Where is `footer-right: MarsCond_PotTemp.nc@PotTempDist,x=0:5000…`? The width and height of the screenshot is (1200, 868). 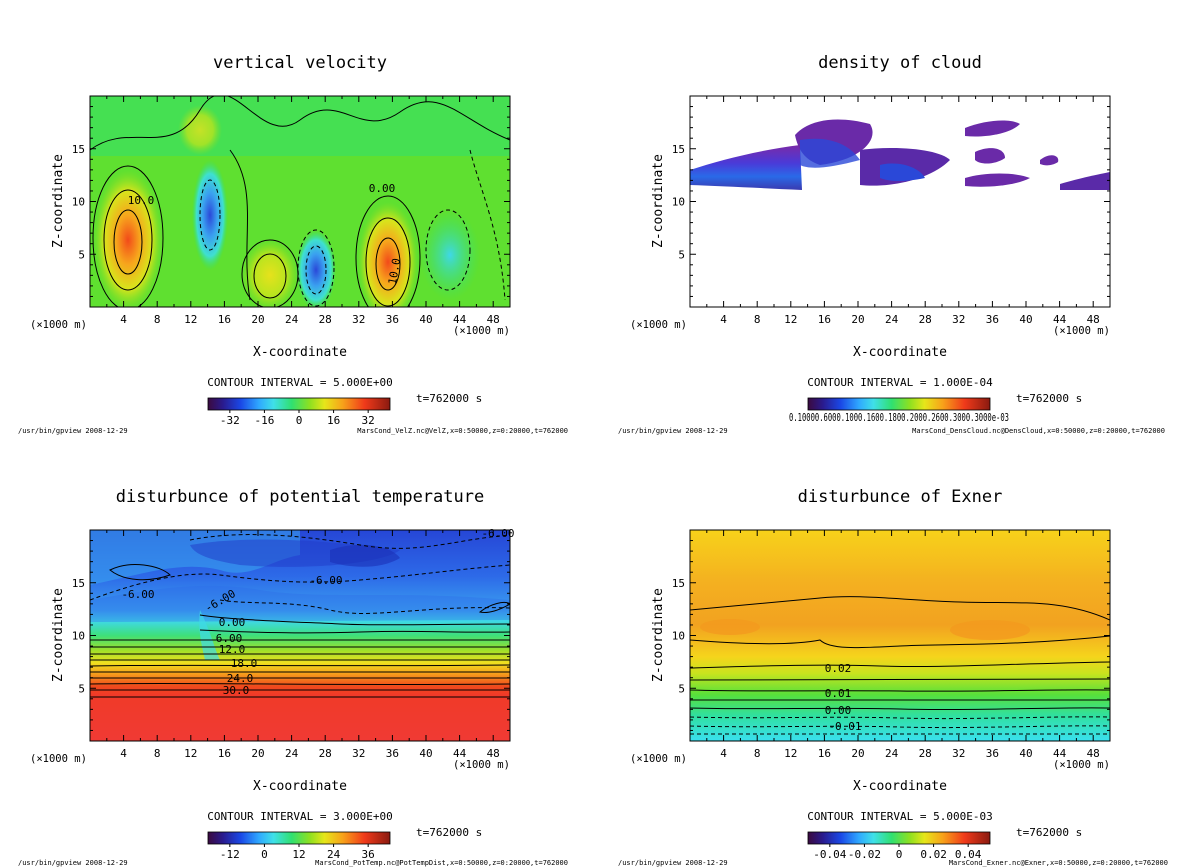 footer-right: MarsCond_PotTemp.nc@PotTempDist,x=0:5000… is located at coordinates (441, 863).